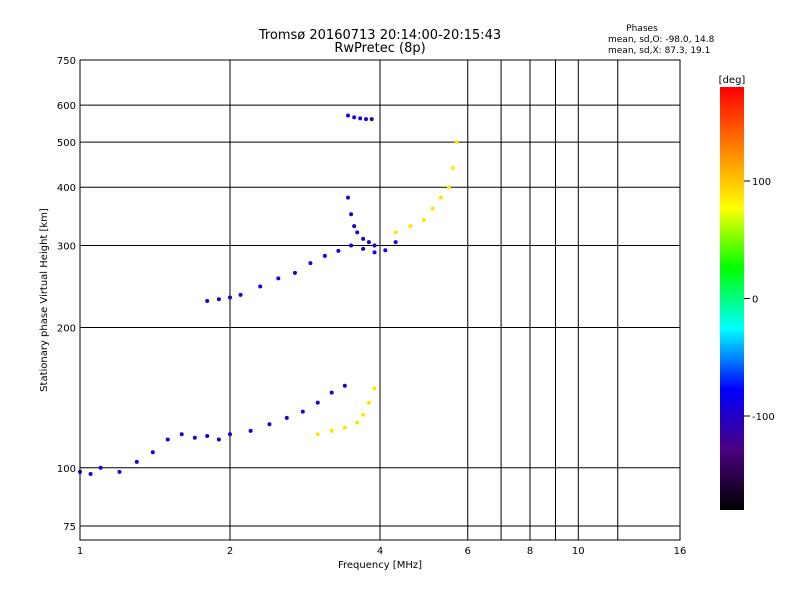 This screenshot has width=800, height=600. Describe the element at coordinates (69, 527) in the screenshot. I see `y-tick-label: 75` at that location.